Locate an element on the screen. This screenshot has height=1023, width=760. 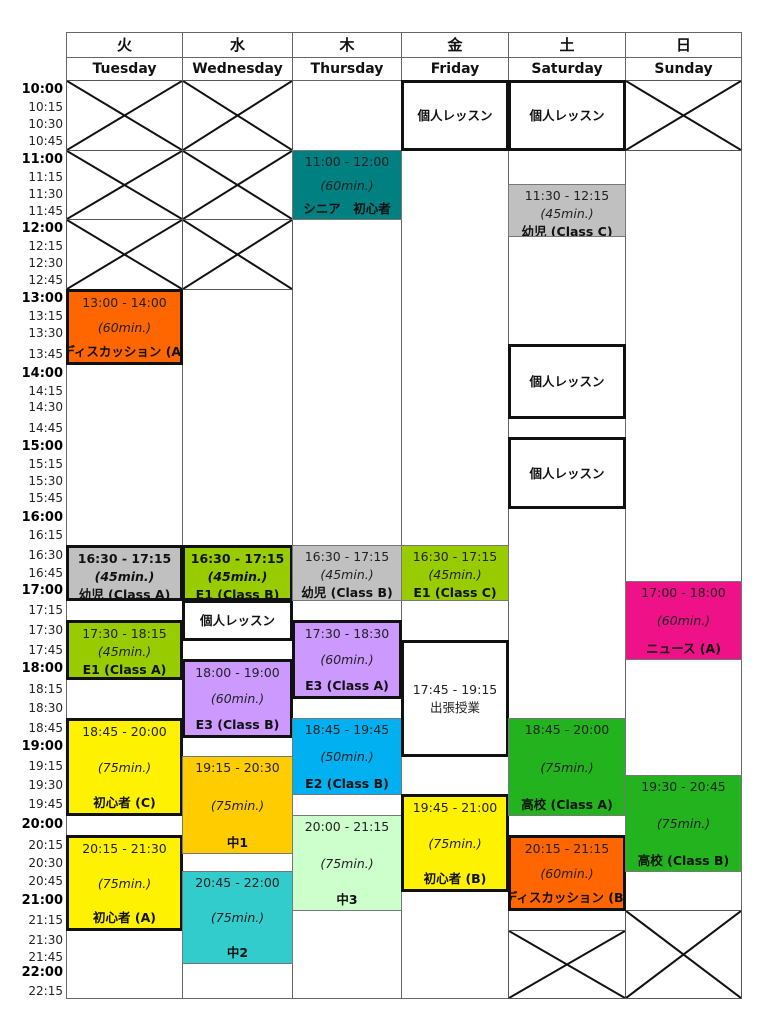
class-block: 20:15 - 21:15 (60min.) ディスカッション (B) is located at coordinates (567, 873).